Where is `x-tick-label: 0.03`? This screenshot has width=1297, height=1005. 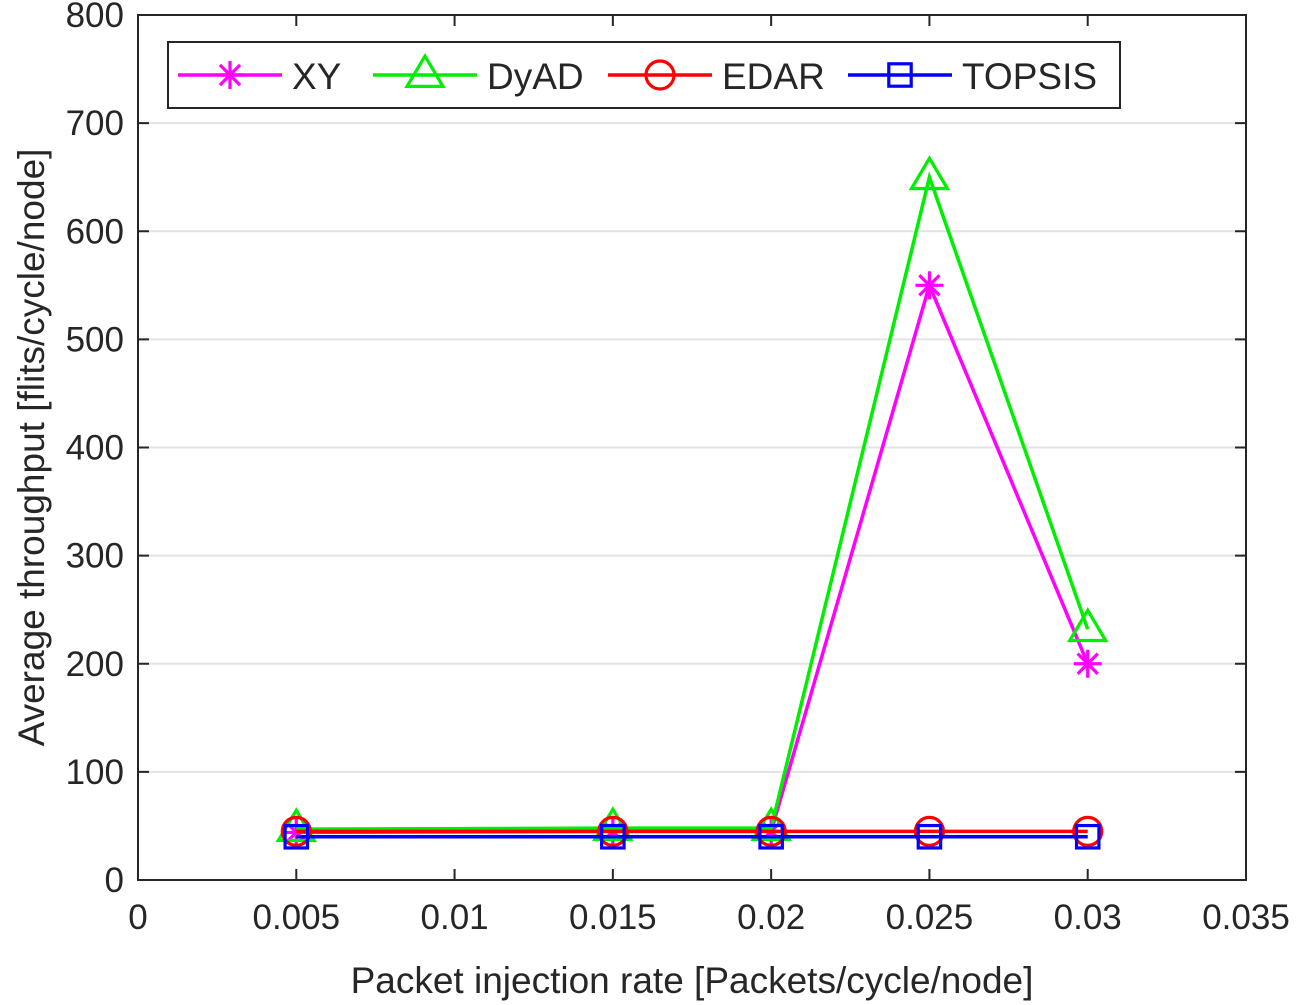 x-tick-label: 0.03 is located at coordinates (1088, 917).